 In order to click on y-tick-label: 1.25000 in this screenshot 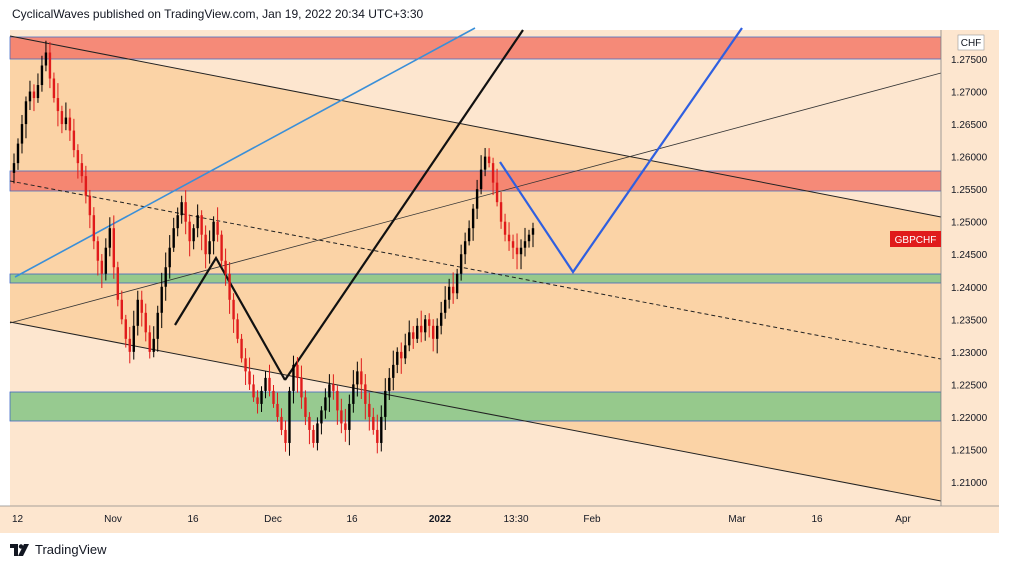, I will do `click(969, 223)`.